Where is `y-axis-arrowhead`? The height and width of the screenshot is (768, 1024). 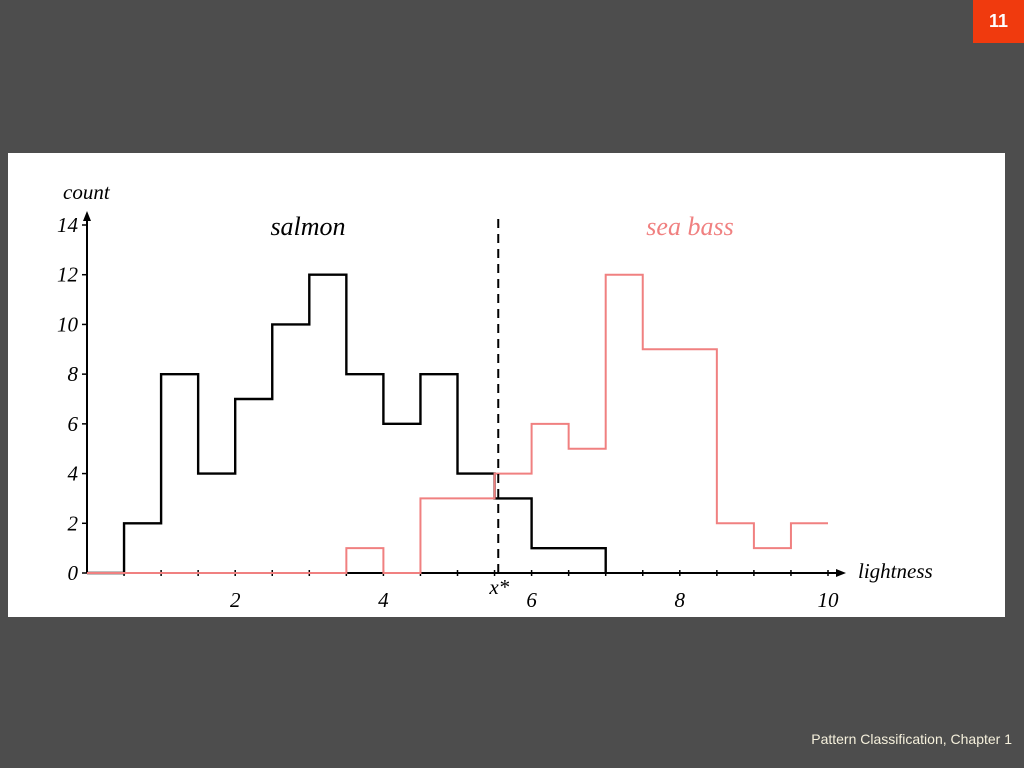 y-axis-arrowhead is located at coordinates (87, 216).